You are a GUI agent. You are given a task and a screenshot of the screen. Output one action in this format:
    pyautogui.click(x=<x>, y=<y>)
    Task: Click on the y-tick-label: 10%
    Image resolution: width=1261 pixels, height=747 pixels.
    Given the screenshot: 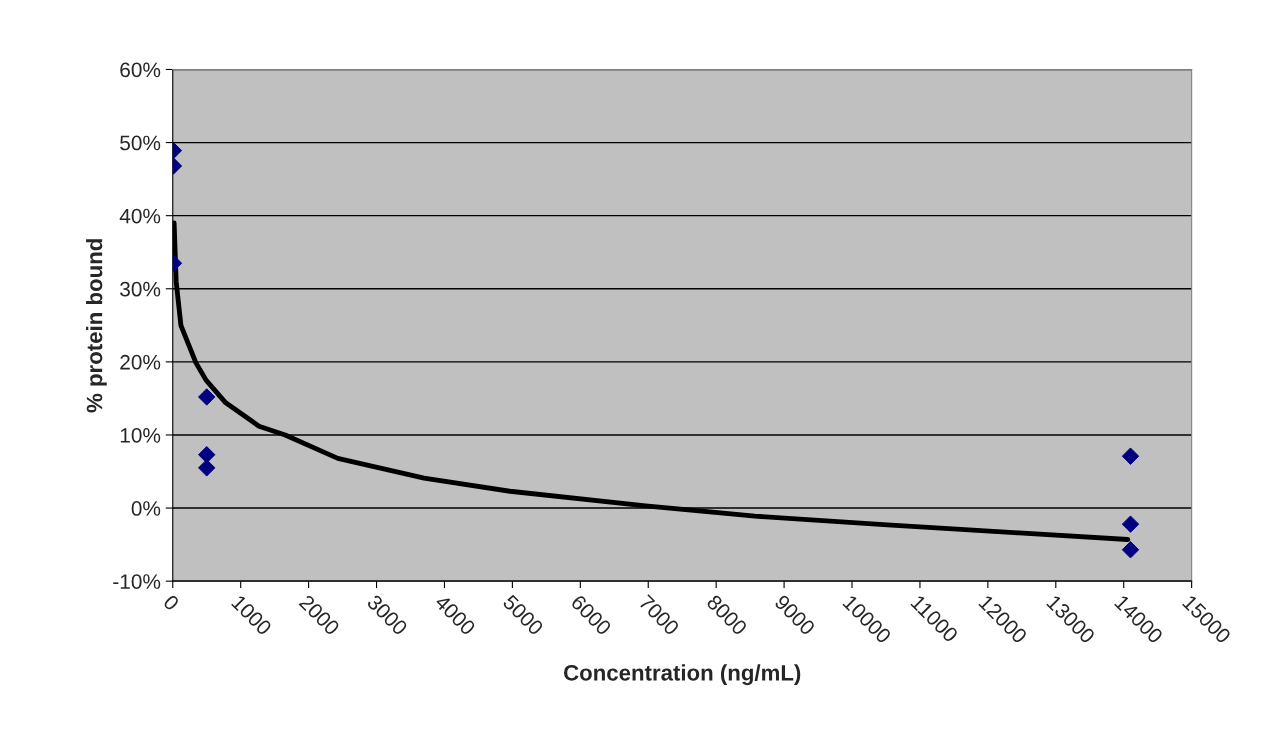 What is the action you would take?
    pyautogui.click(x=140, y=435)
    